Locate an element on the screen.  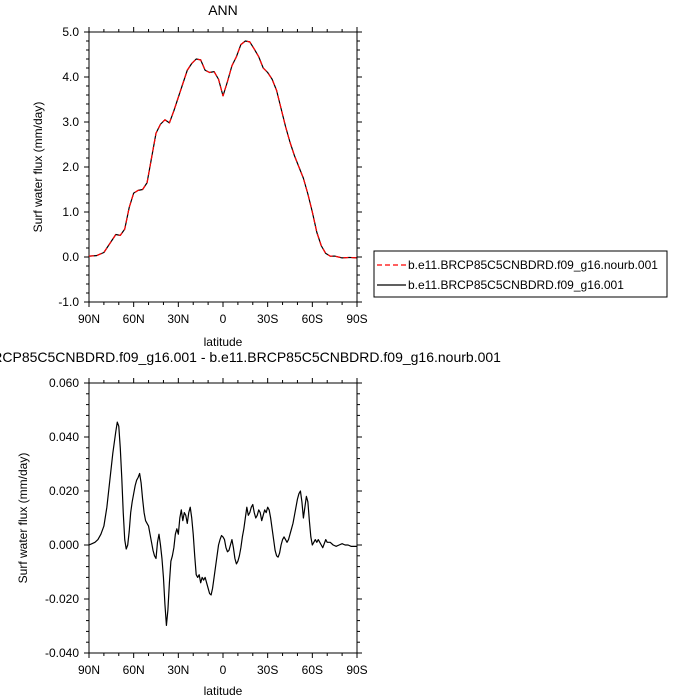
top-y-tick-label: 2.0 is located at coordinates (70, 167).